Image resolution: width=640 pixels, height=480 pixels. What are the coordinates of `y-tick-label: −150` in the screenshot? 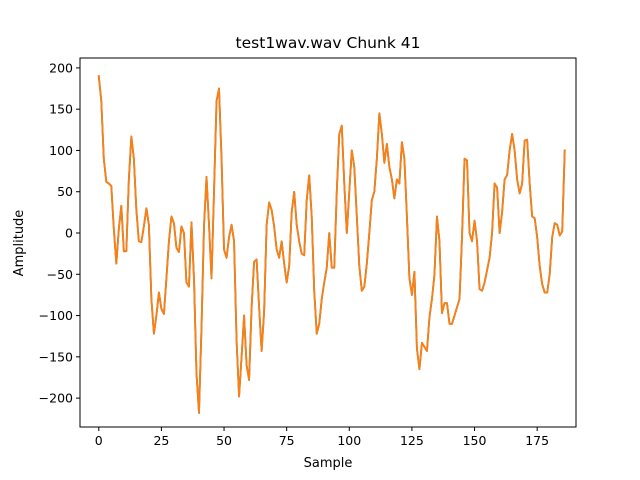 It's located at (56, 356).